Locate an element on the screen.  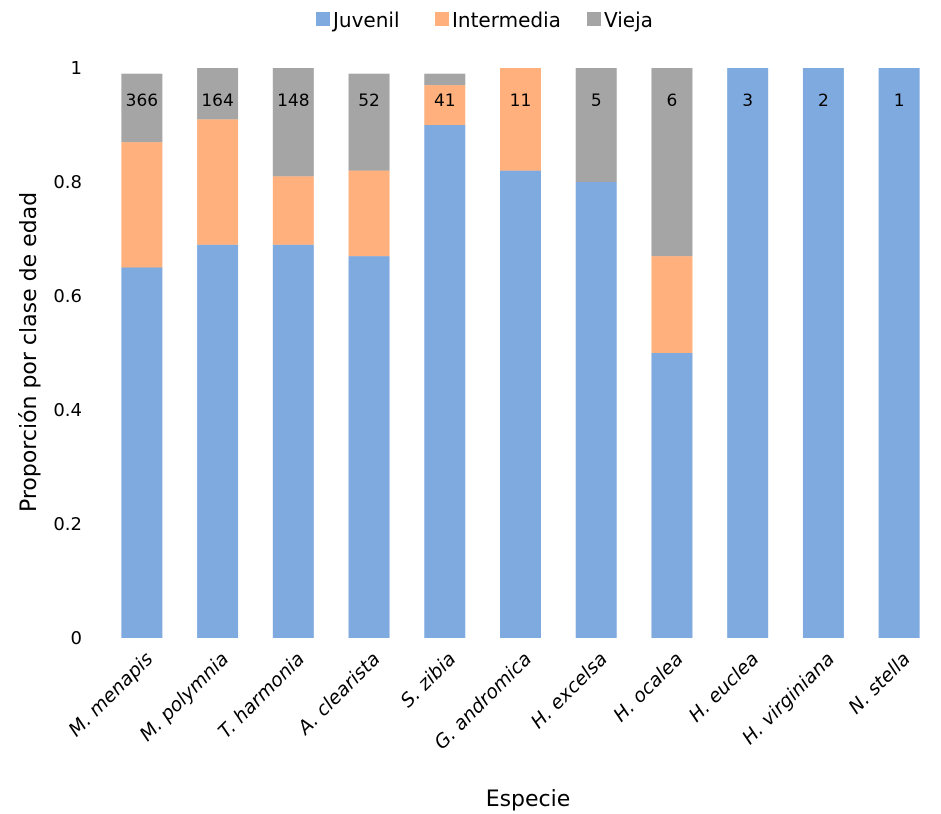
data-label-10: 1 is located at coordinates (899, 101).